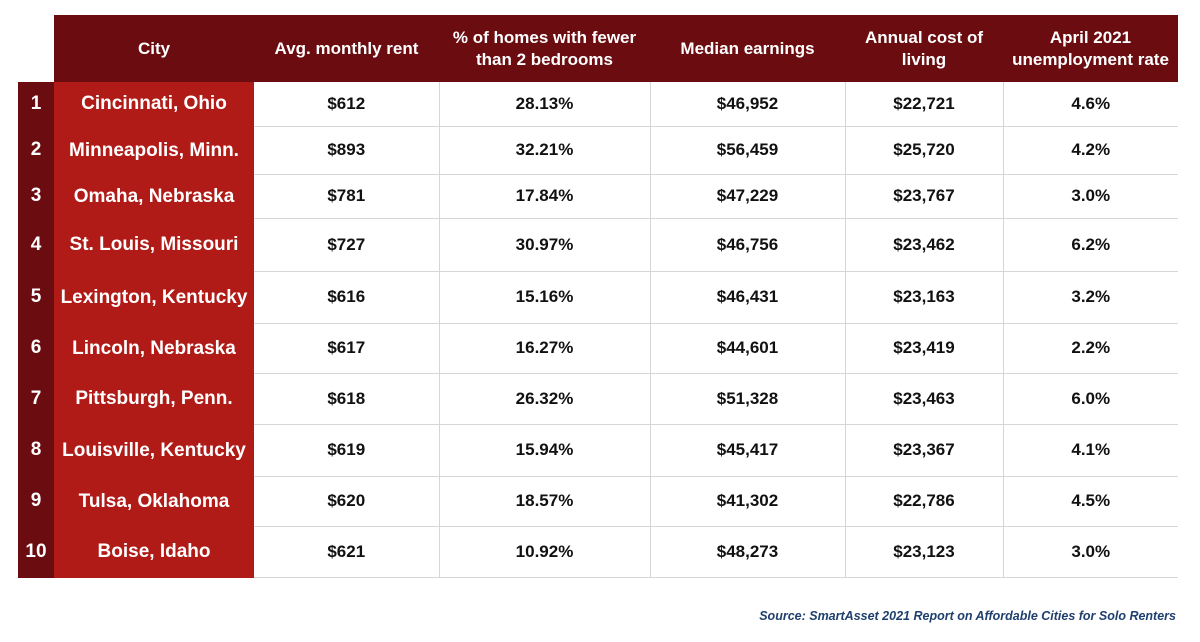 This screenshot has height=642, width=1200. I want to click on cost-cell: $23,163, so click(924, 297).